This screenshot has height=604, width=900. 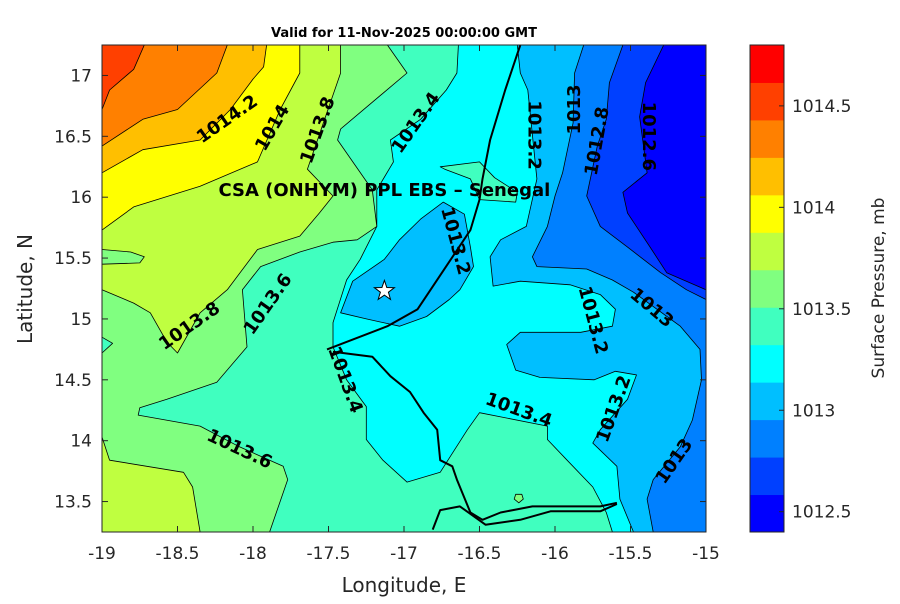 What do you see at coordinates (73, 503) in the screenshot?
I see `y-tick-label: 13.5` at bounding box center [73, 503].